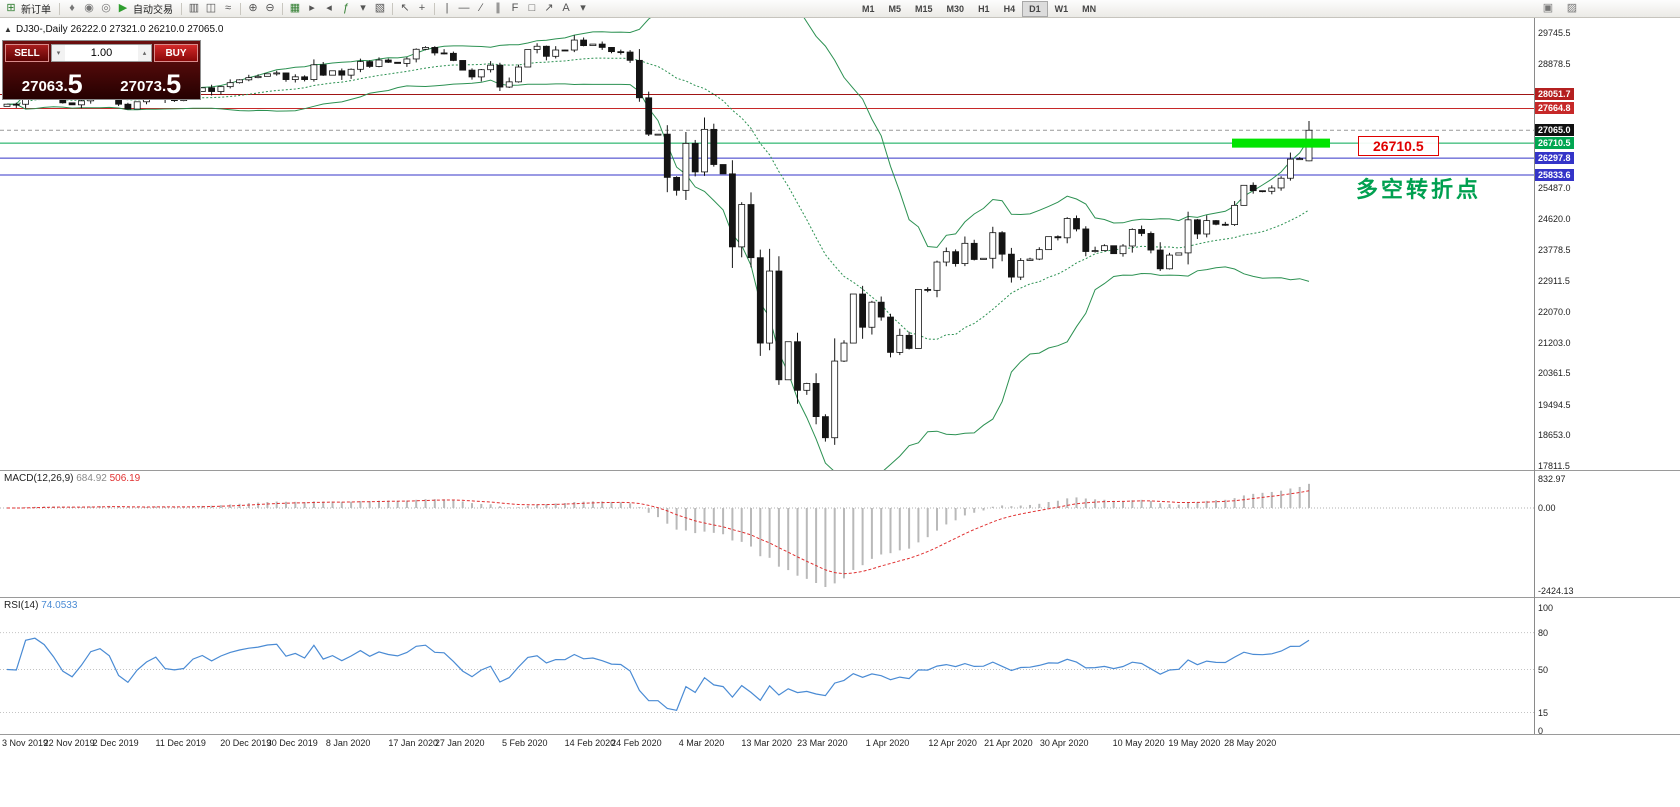  What do you see at coordinates (115, 743) in the screenshot?
I see `date-label: 2 Dec 2019` at bounding box center [115, 743].